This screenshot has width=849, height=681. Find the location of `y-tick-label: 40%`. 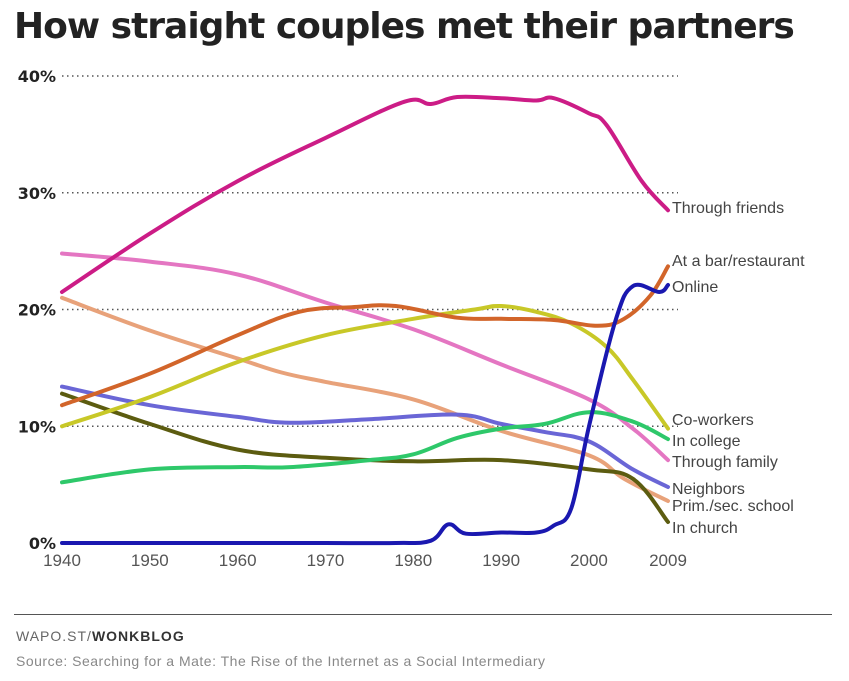

y-tick-label: 40% is located at coordinates (37, 76).